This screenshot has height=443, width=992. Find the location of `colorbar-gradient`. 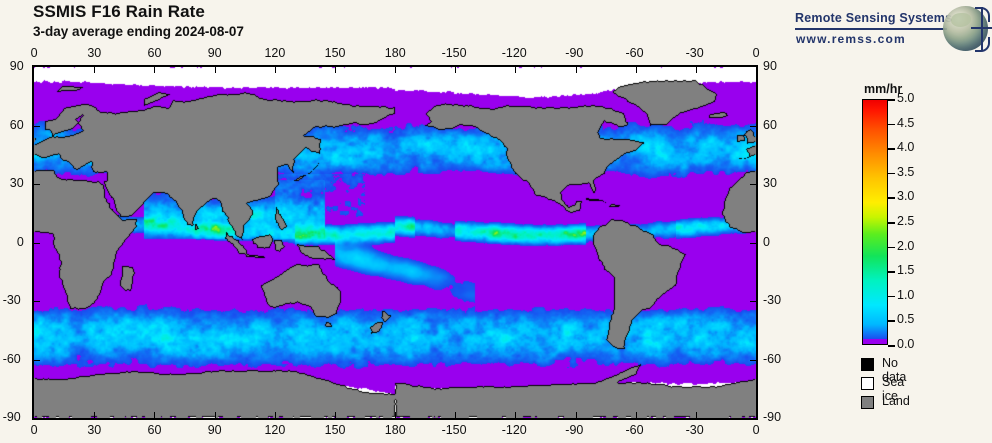

colorbar-gradient is located at coordinates (875, 222).